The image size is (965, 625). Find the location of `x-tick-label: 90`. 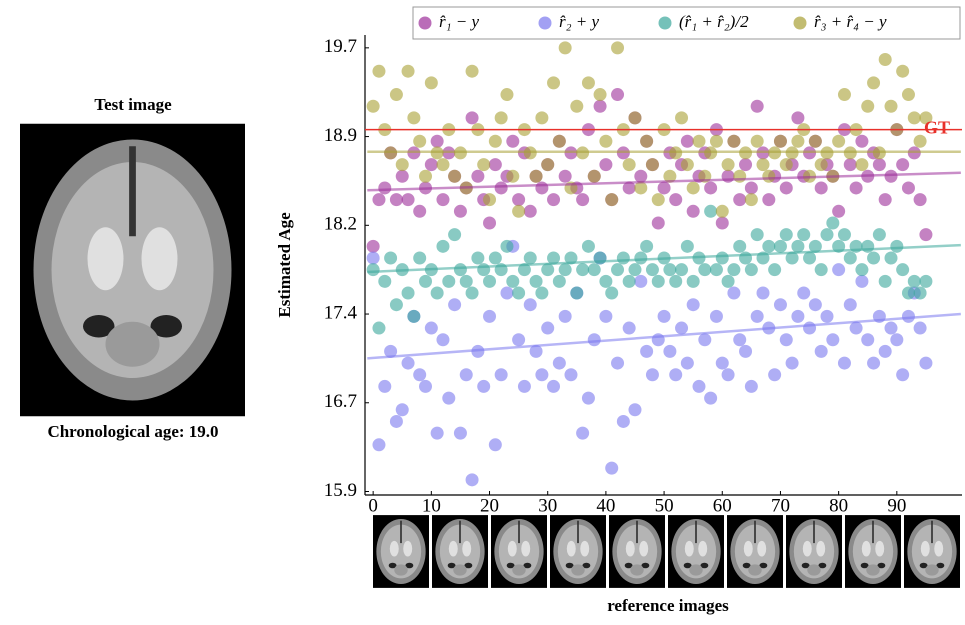

x-tick-label: 90 is located at coordinates (896, 505).